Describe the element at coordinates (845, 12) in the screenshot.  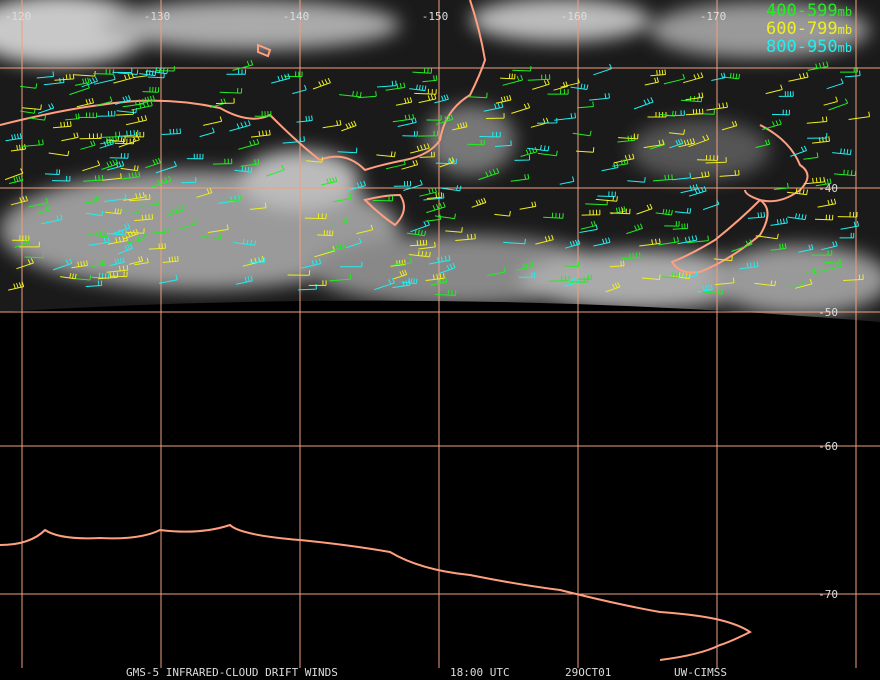
I see `legend-unit: mb` at that location.